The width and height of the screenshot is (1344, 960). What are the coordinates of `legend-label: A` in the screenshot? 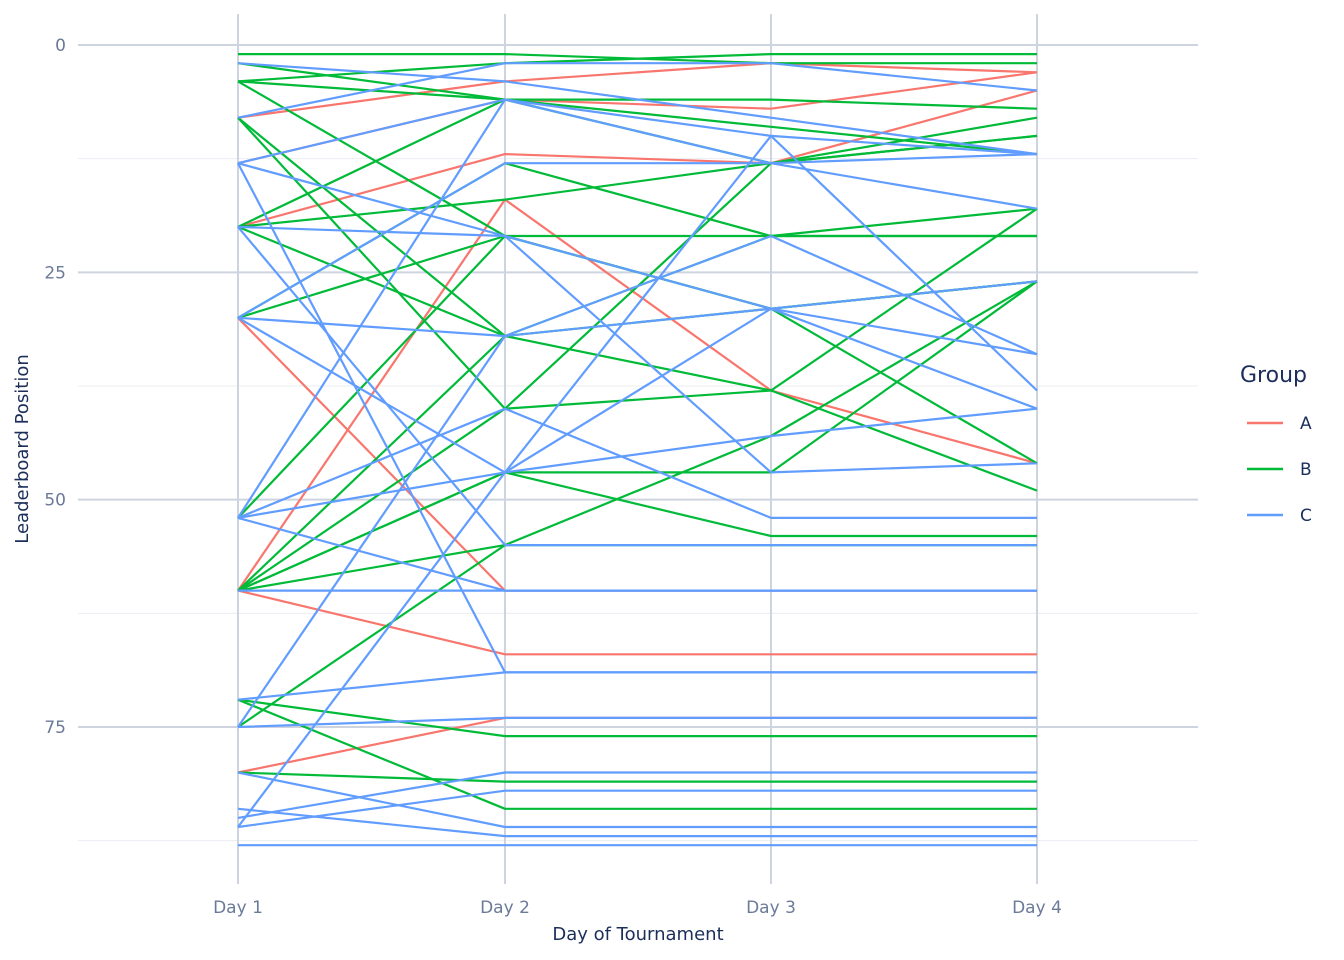 It's located at (1306, 424).